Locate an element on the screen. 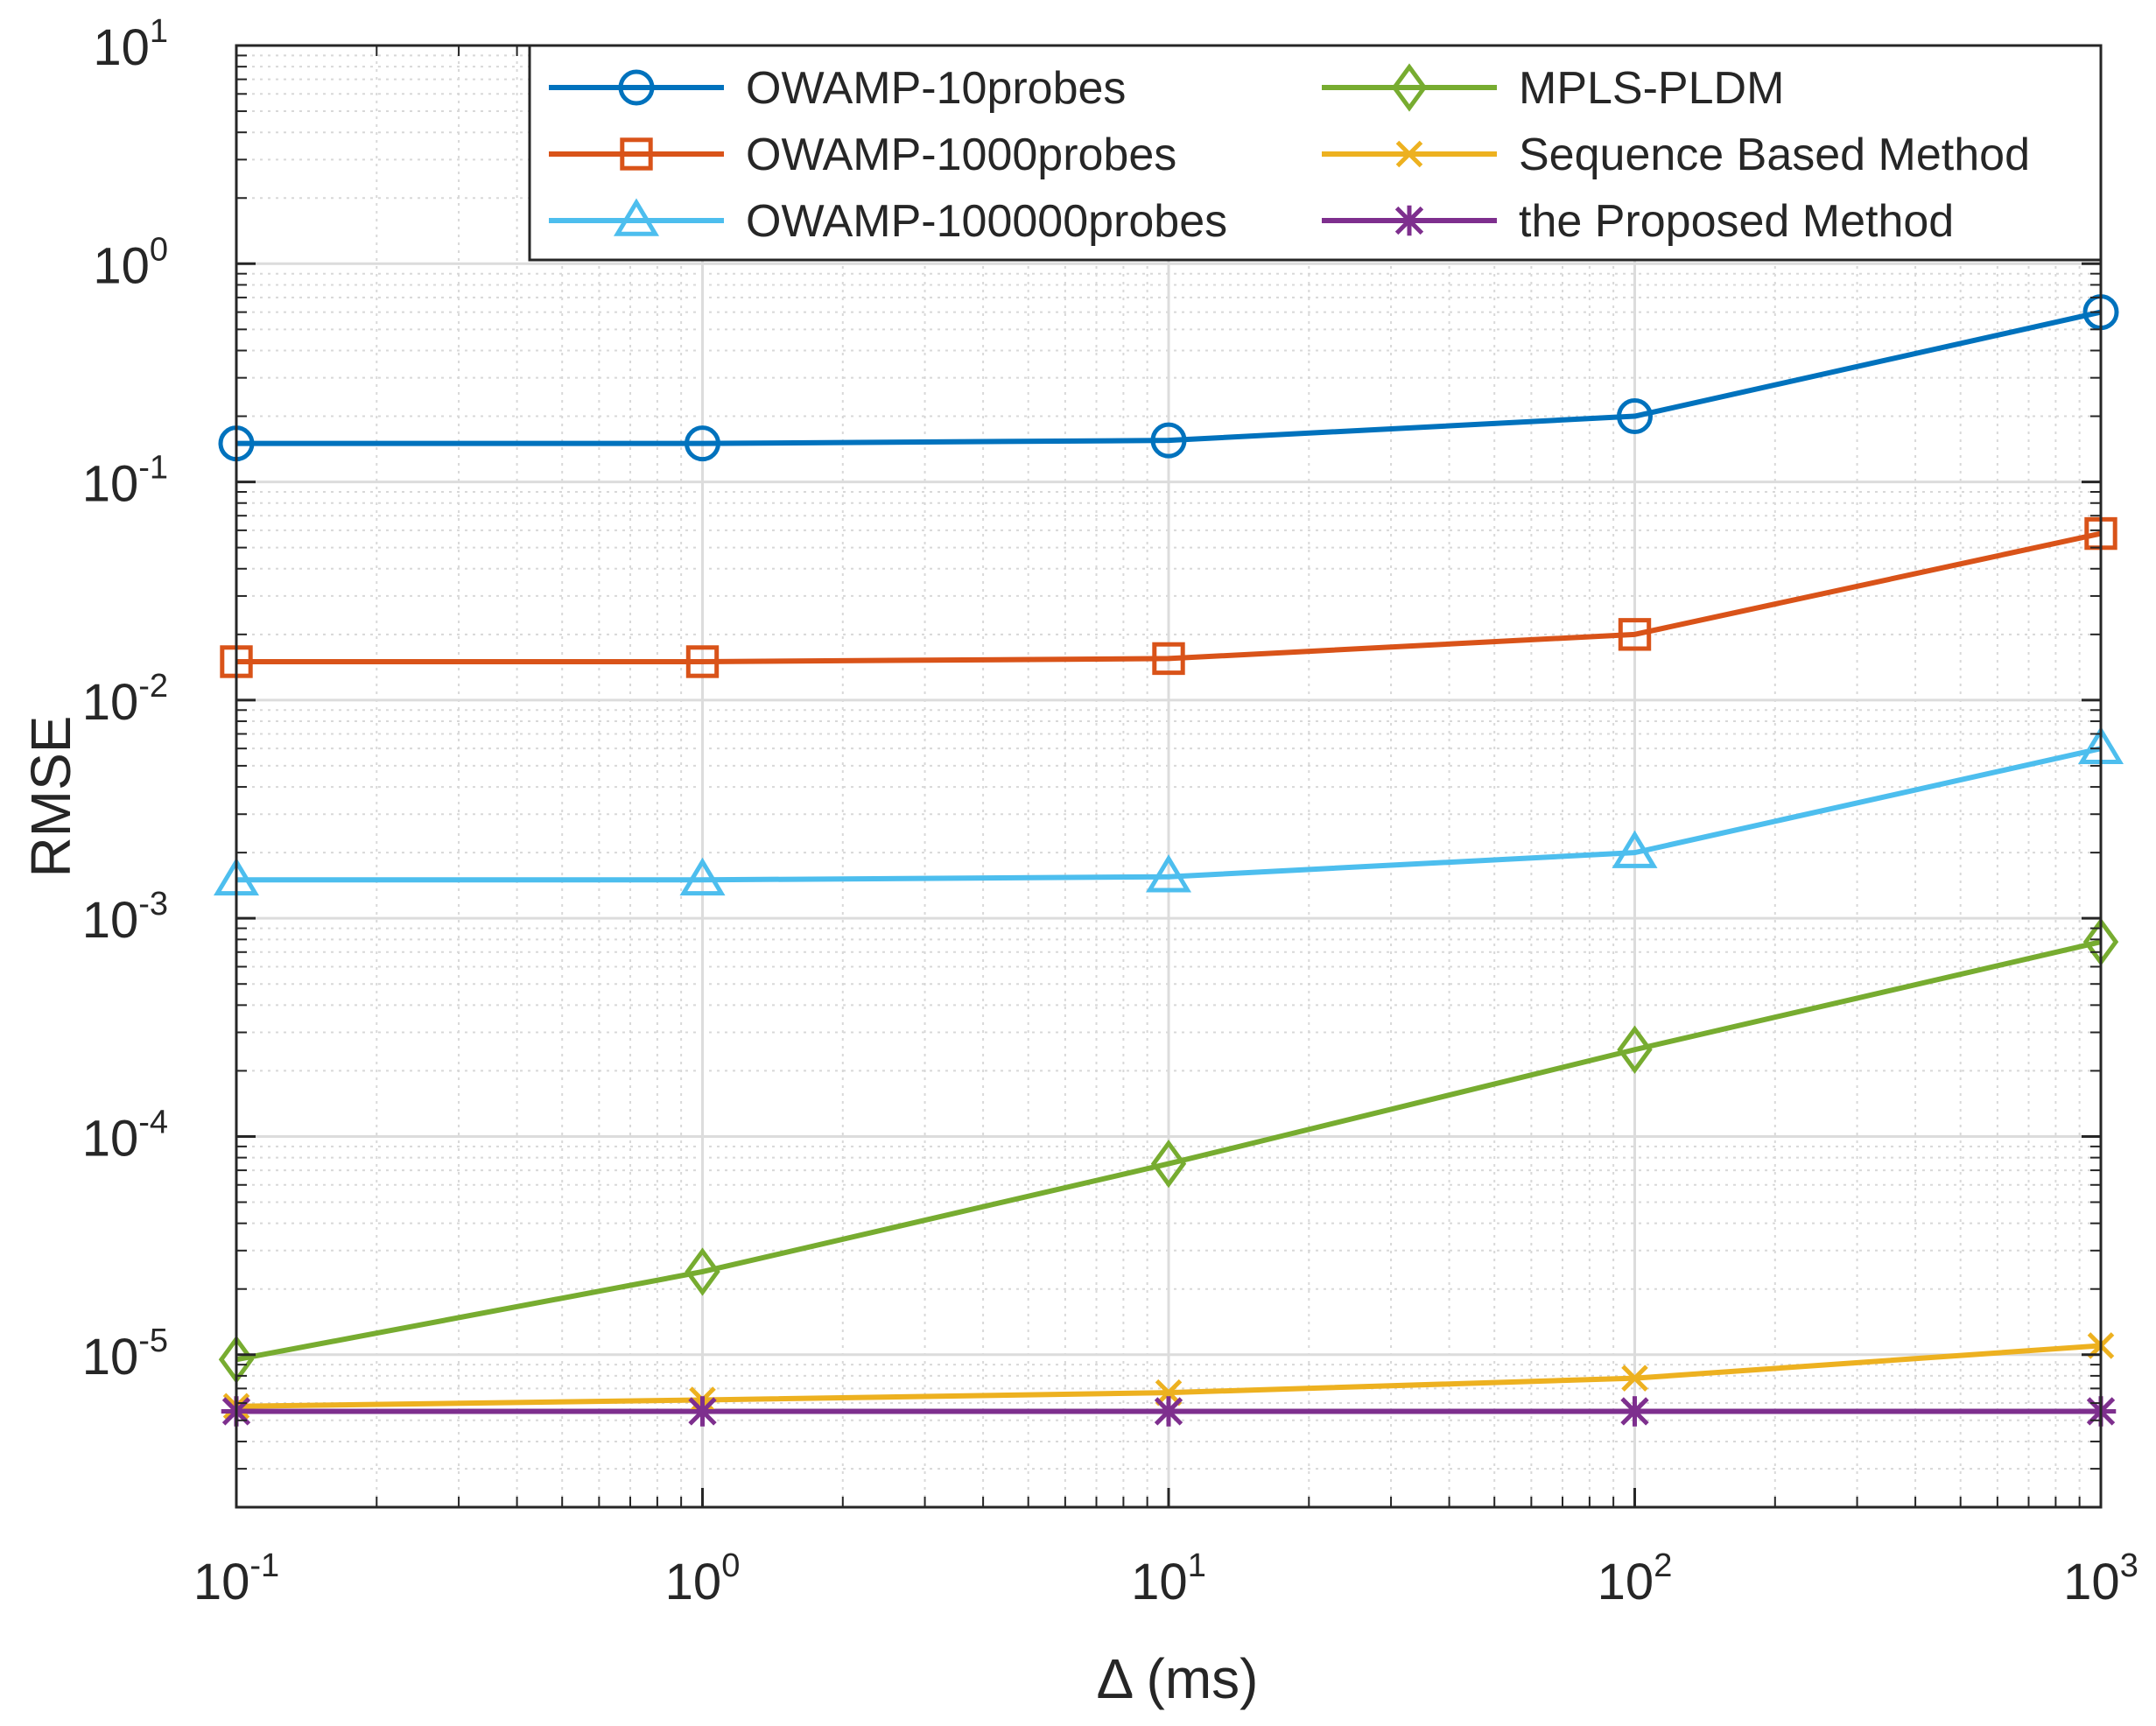 This screenshot has height=1726, width=2156. legend-item-owamp-1000probes: OWAMP-1000probes is located at coordinates (862, 155).